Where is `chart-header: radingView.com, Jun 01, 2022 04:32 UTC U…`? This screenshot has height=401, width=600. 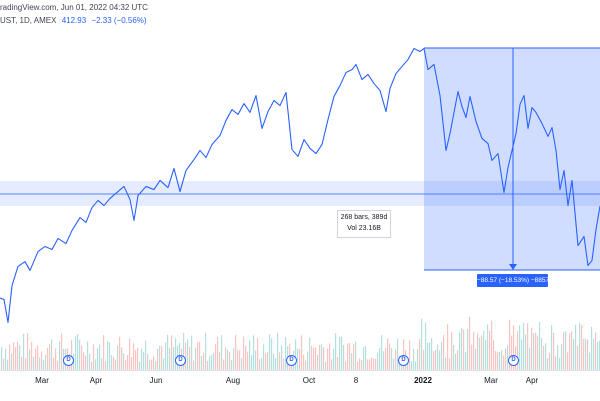 chart-header: radingView.com, Jun 01, 2022 04:32 UTC U… is located at coordinates (300, 16).